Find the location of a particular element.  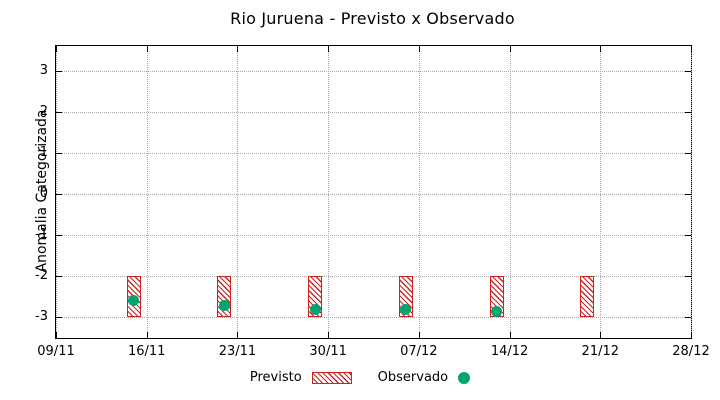

x-tick-label: 23/11 is located at coordinates (237, 351).